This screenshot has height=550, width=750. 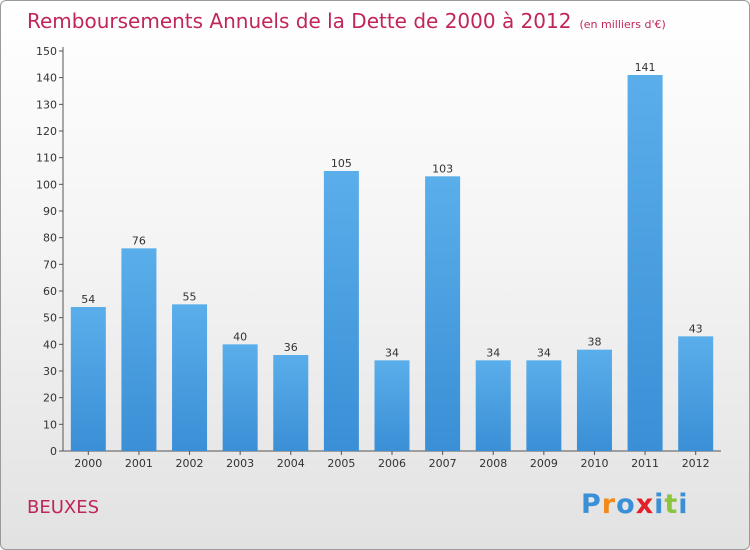 I want to click on x-tick-label: 2004, so click(x=291, y=463).